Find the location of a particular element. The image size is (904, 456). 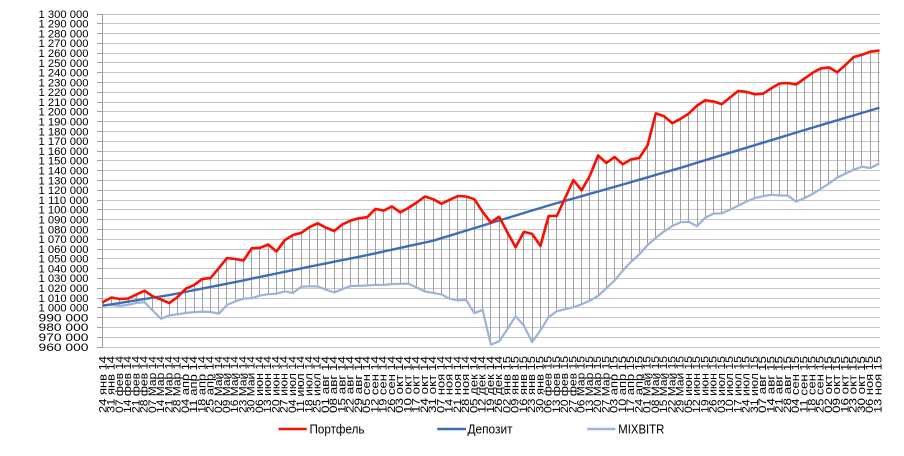

svg-text: 02 окт 15 is located at coordinates (829, 384).